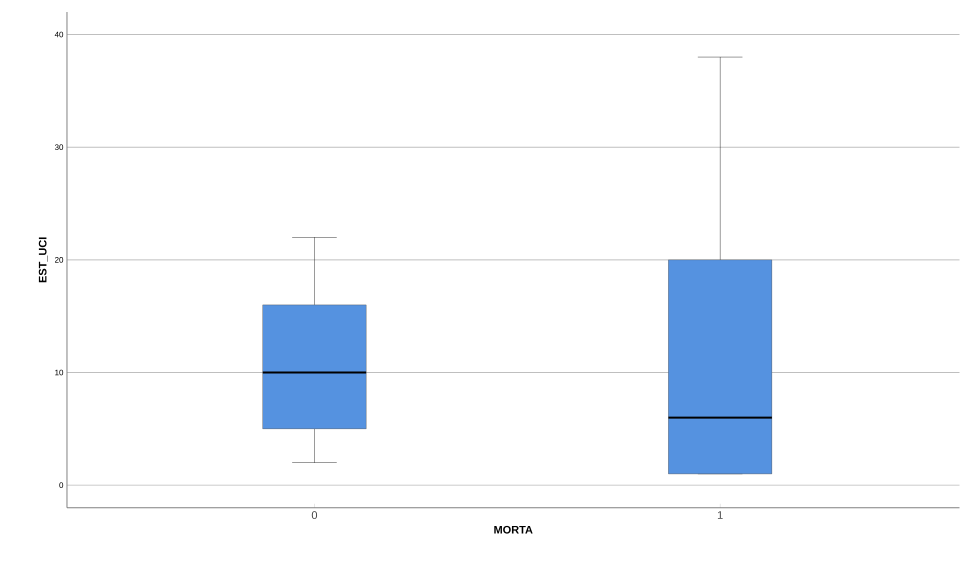 The image size is (960, 573). Describe the element at coordinates (513, 530) in the screenshot. I see `x-axis-title: MORTA` at that location.